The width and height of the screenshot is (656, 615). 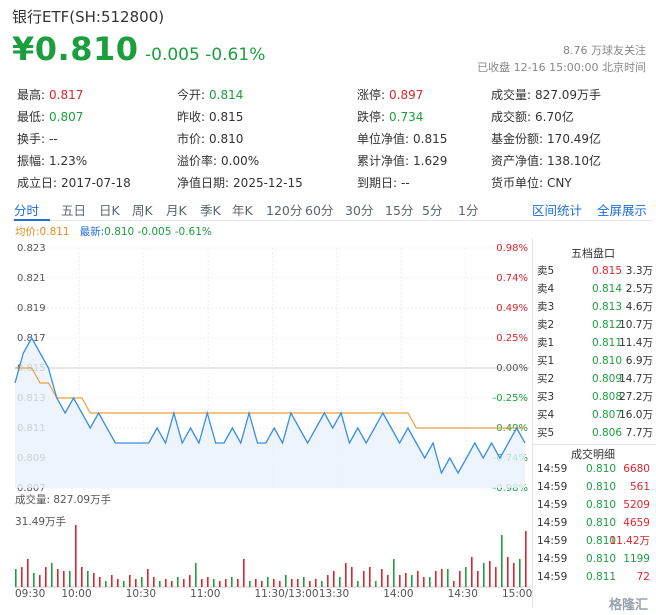 What do you see at coordinates (546, 361) in the screenshot?
I see `orderbook-level: 买1` at bounding box center [546, 361].